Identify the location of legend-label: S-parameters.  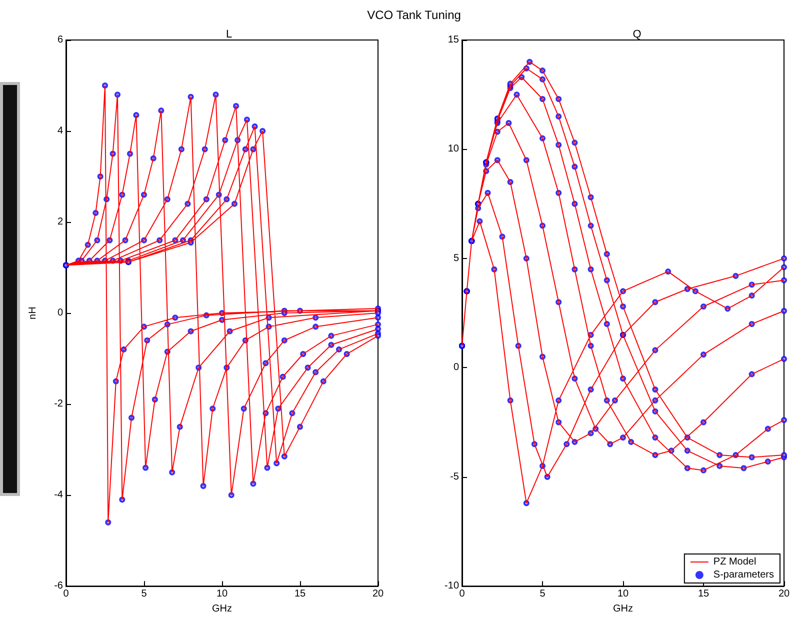
(743, 575).